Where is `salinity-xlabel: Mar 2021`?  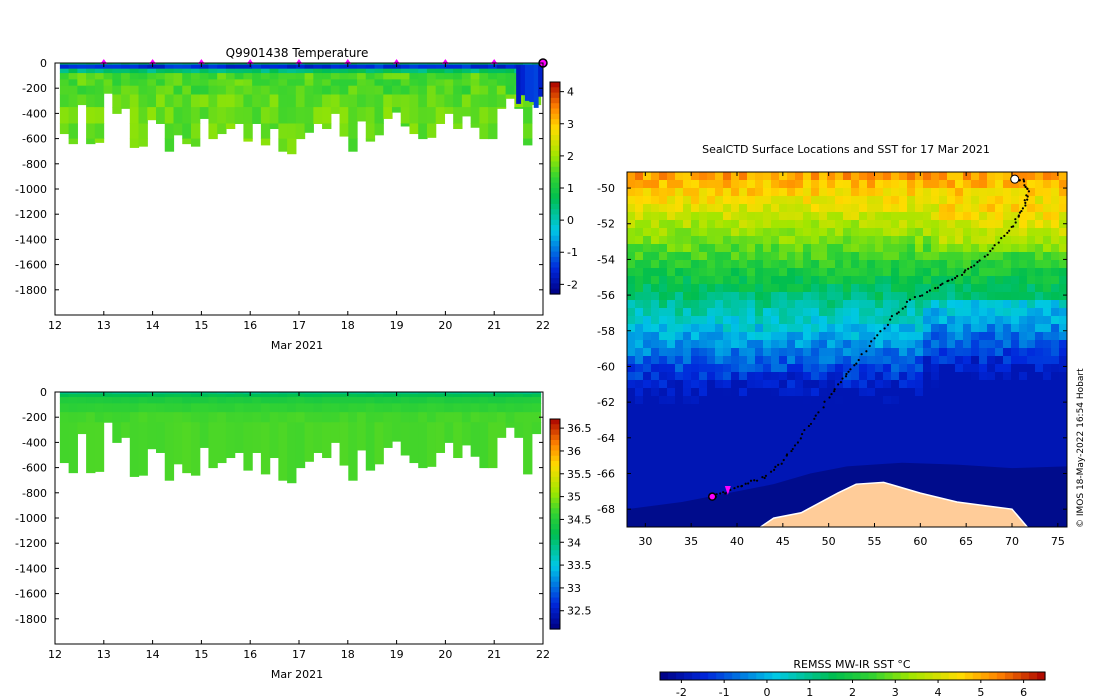 salinity-xlabel: Mar 2021 is located at coordinates (297, 674).